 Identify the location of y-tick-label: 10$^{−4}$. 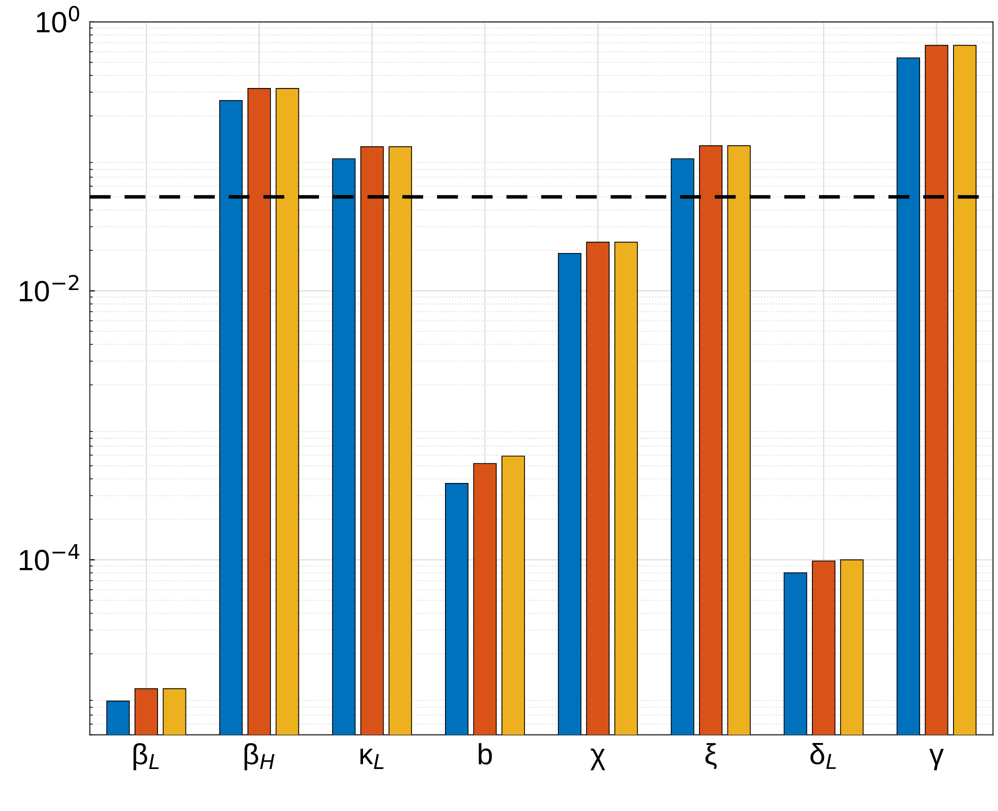
(50, 557).